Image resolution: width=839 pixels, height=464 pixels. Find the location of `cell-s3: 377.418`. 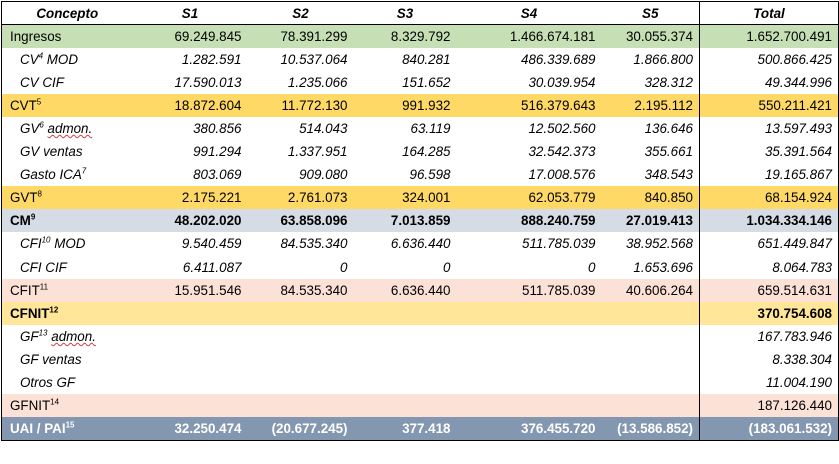

cell-s3: 377.418 is located at coordinates (405, 429).